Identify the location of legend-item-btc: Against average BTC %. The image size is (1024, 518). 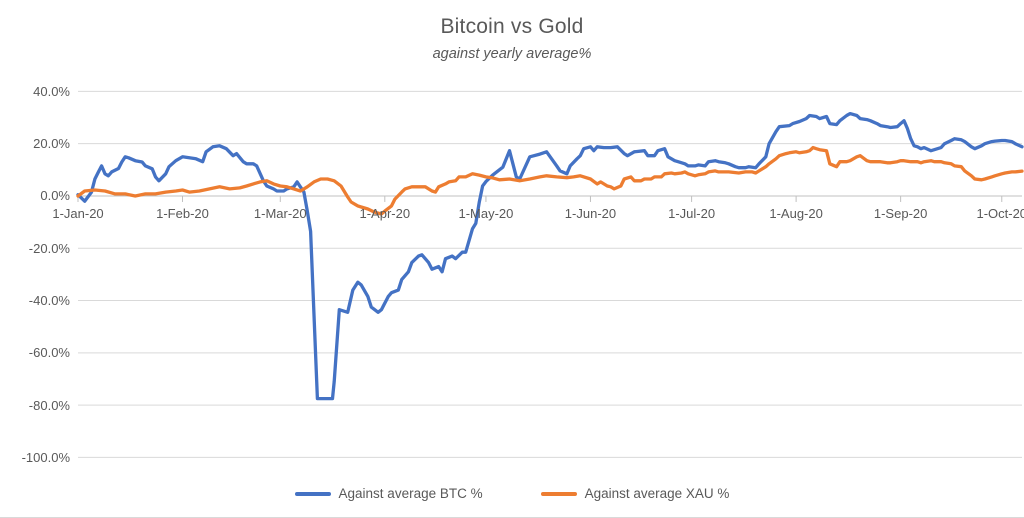
(388, 493).